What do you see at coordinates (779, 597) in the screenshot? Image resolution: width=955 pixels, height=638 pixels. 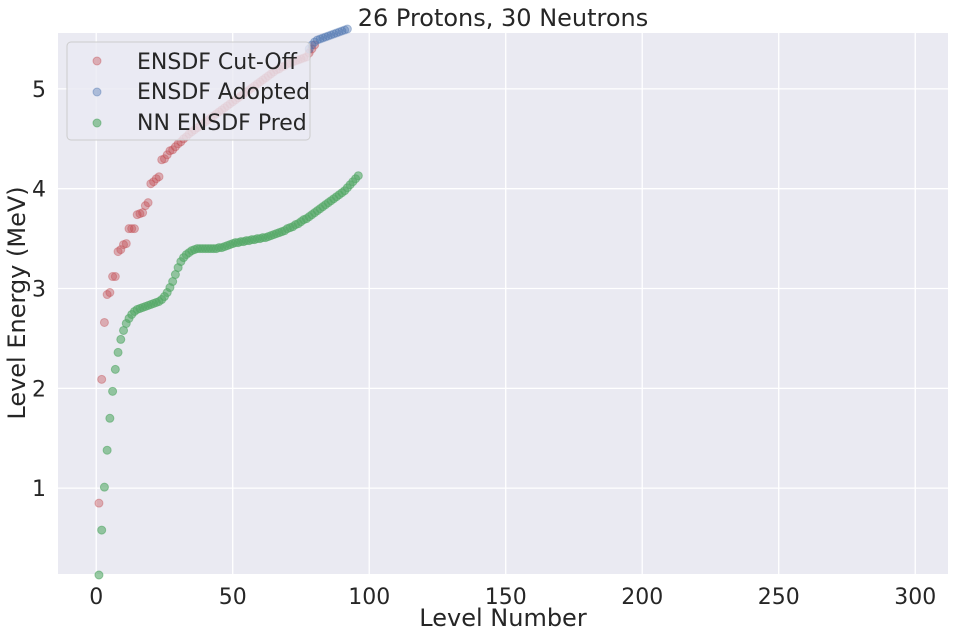 I see `x-tick-label: 250` at bounding box center [779, 597].